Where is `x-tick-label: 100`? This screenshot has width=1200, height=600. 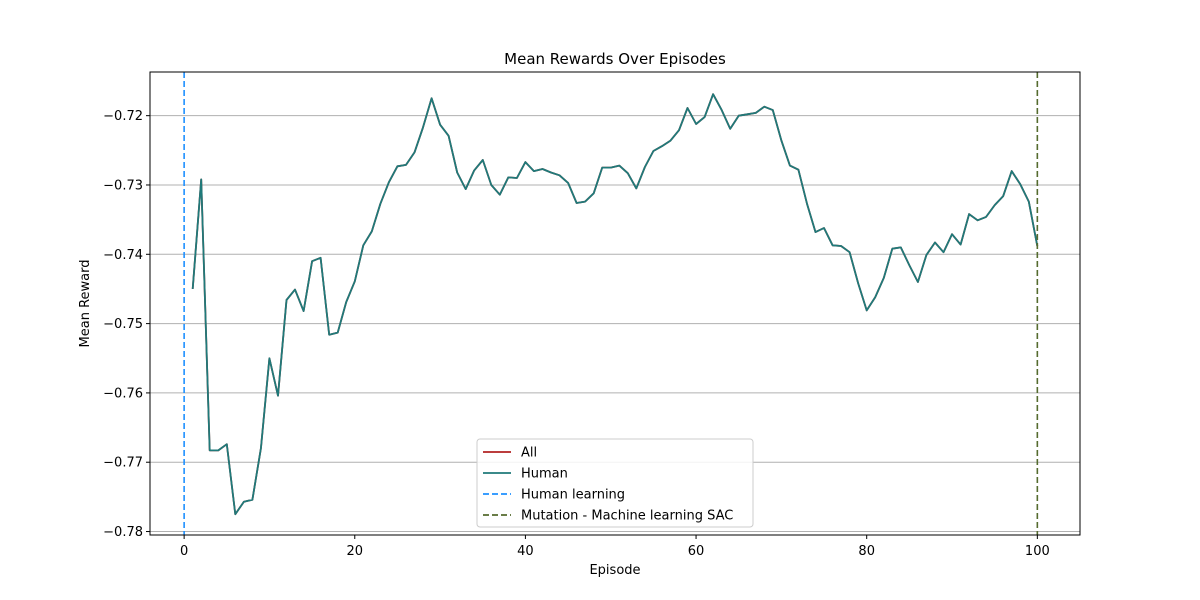 x-tick-label: 100 is located at coordinates (1037, 551).